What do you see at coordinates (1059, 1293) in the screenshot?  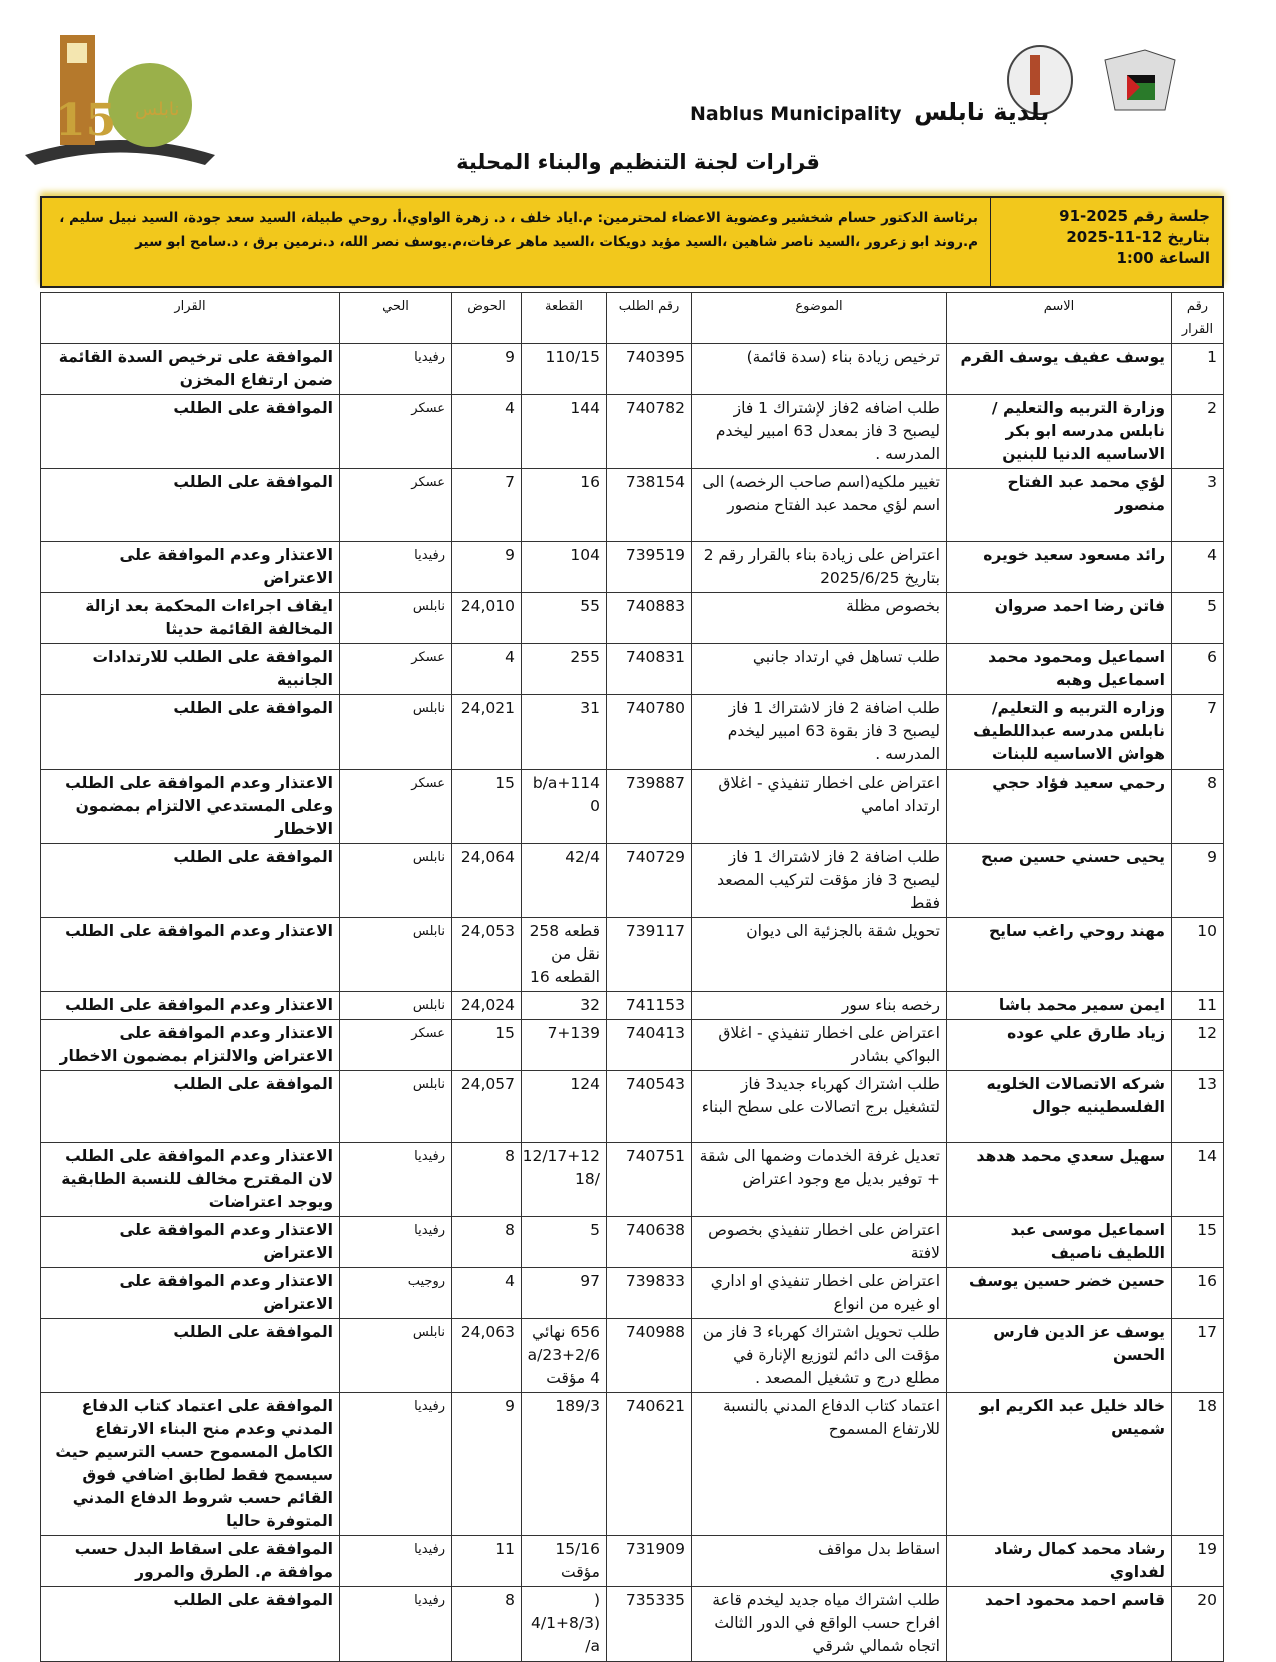 I see `cell-name: حسين خضر حسين يوسف` at bounding box center [1059, 1293].